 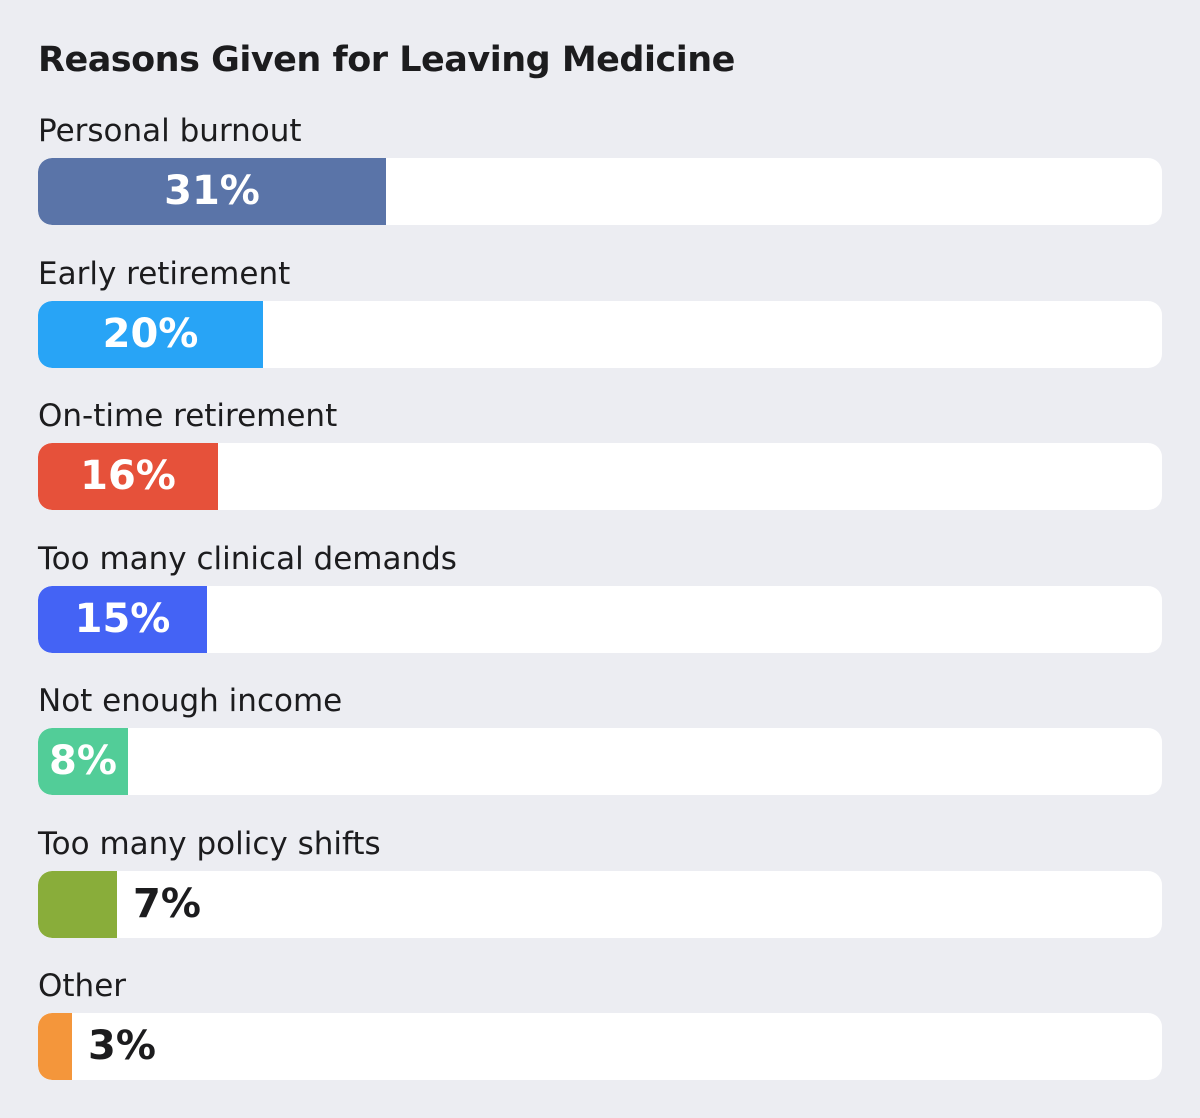 I want to click on bar-track: 7%, so click(x=600, y=904).